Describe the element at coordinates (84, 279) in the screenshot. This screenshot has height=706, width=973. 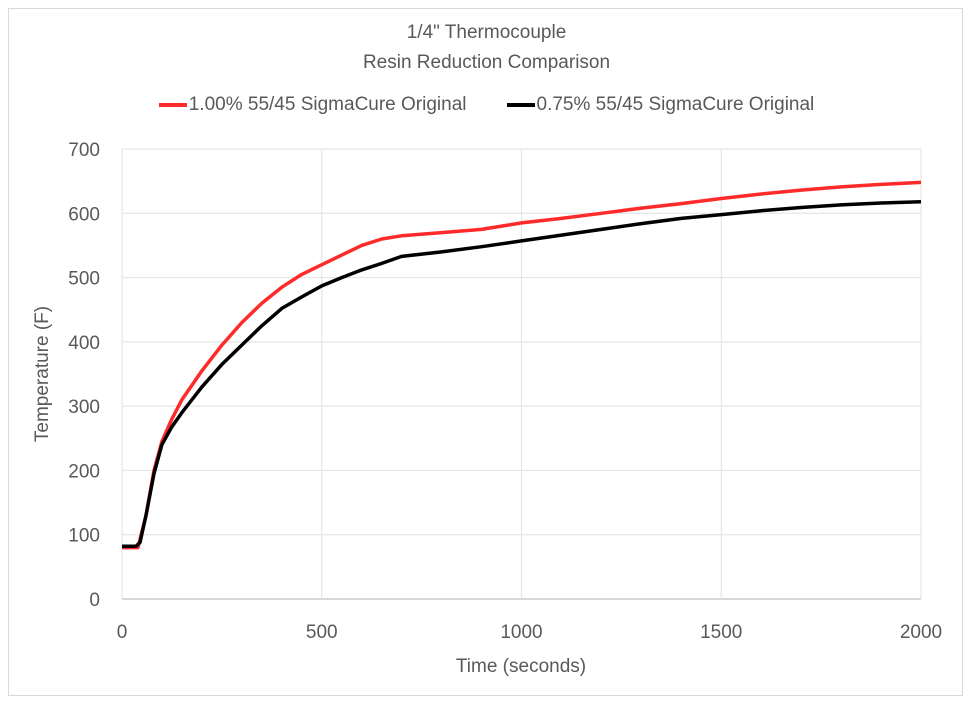
I see `y-tick-label: 500` at that location.